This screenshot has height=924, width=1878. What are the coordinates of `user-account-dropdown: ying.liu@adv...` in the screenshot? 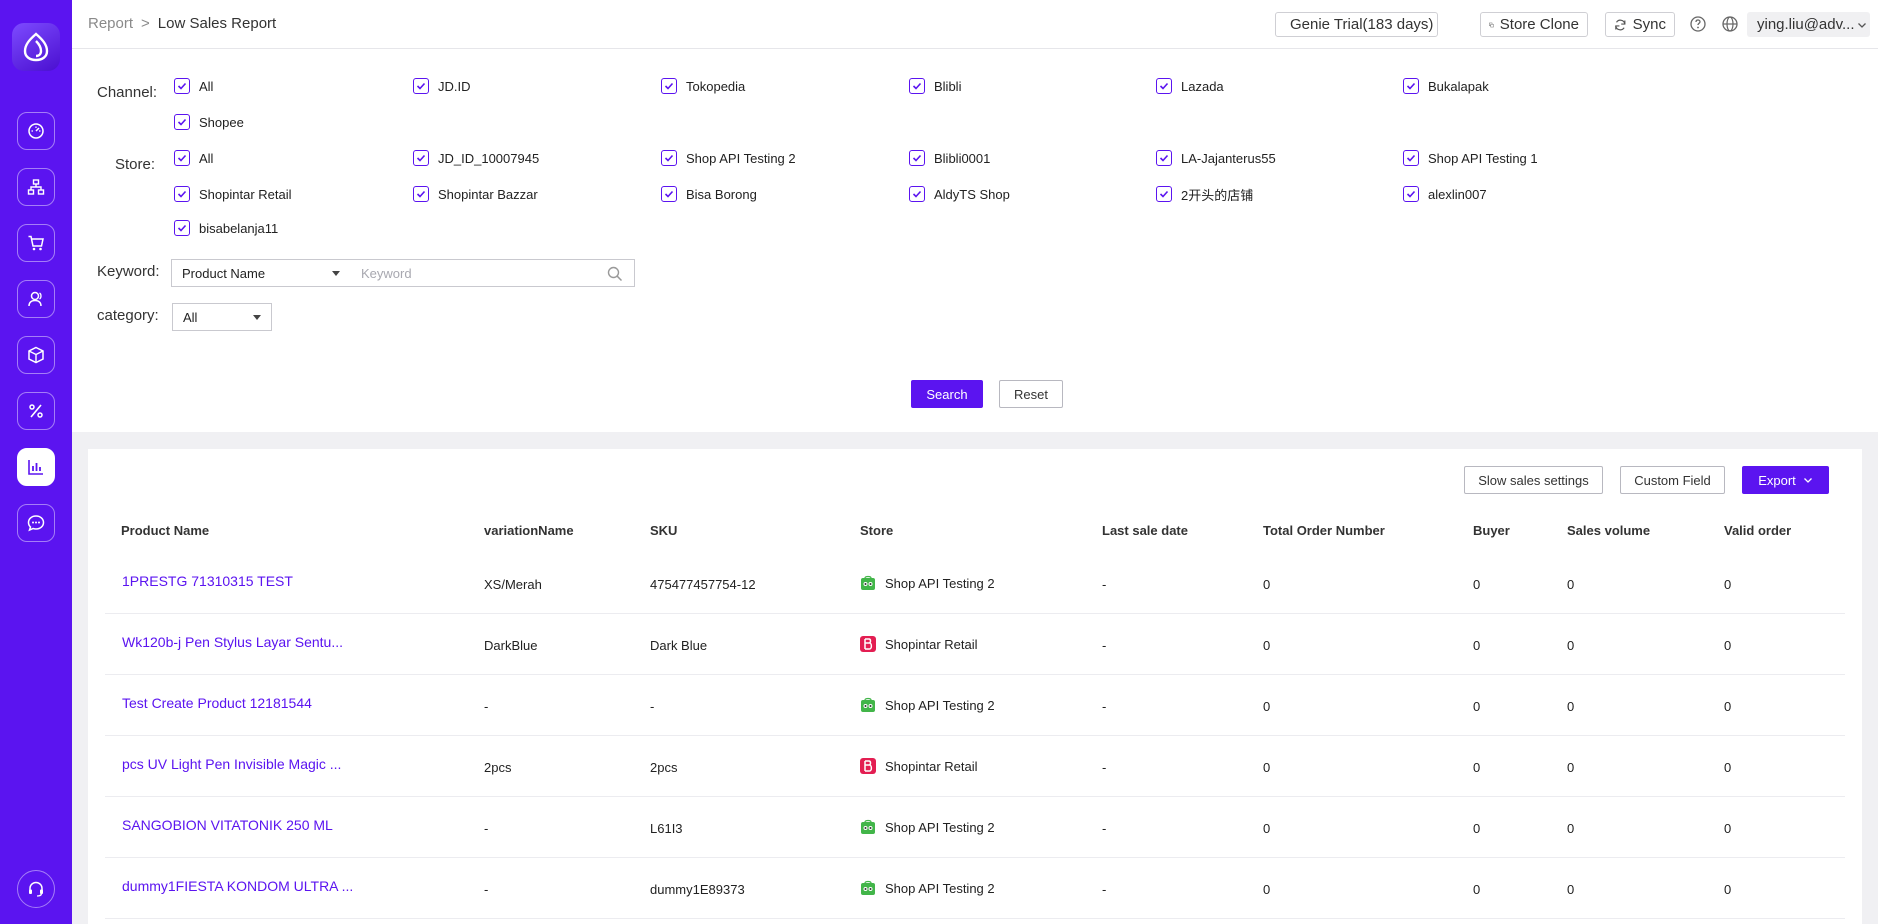 It's located at (1808, 24).